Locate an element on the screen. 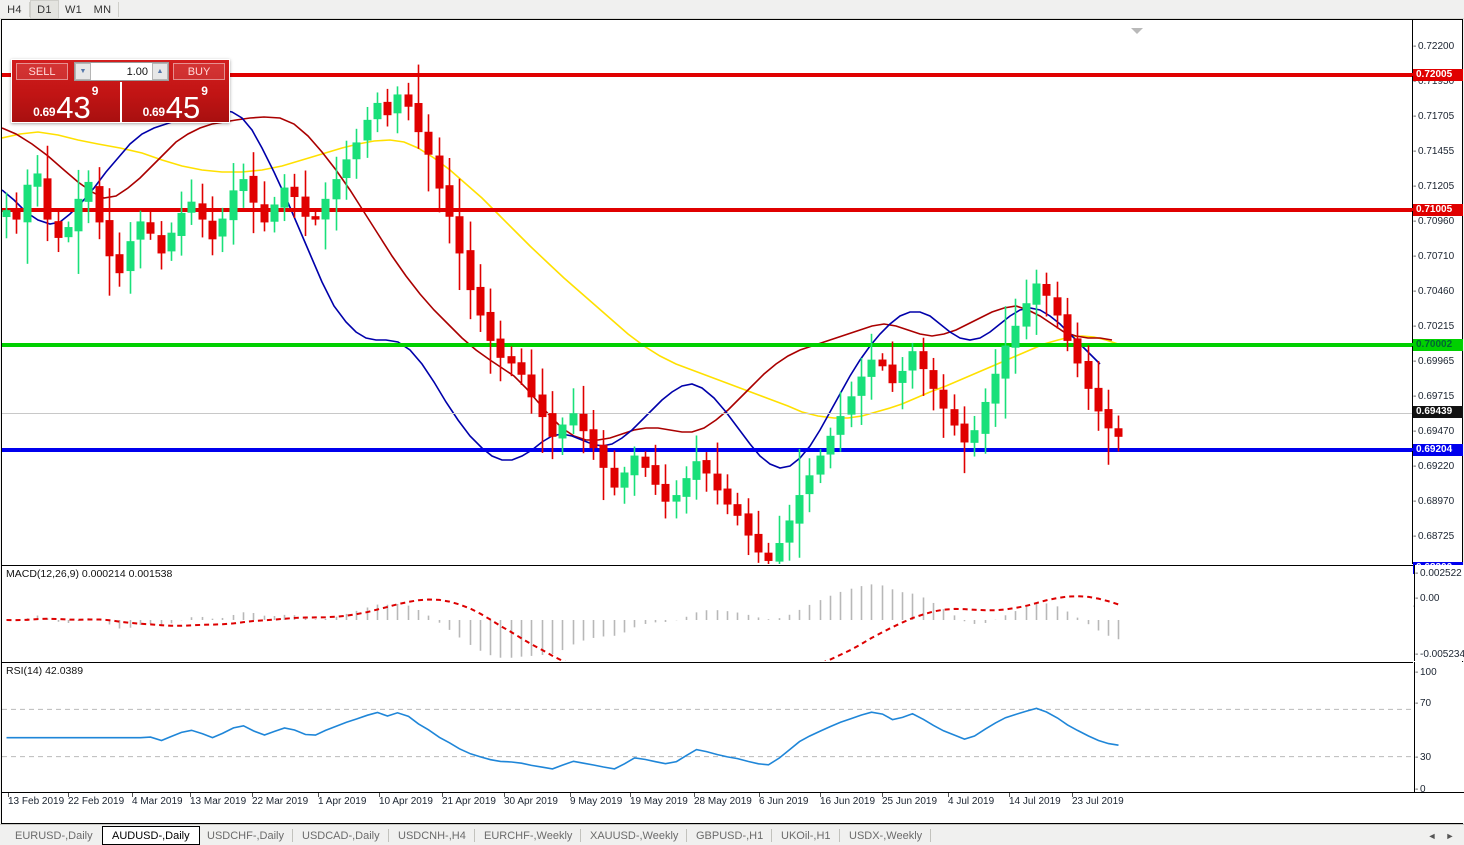  volume-decrease-icon: ▼ is located at coordinates (83, 71).